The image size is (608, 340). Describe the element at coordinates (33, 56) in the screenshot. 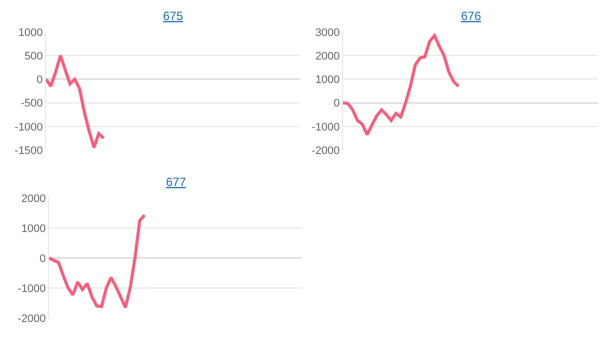

I see `y-tick-label: 500` at that location.